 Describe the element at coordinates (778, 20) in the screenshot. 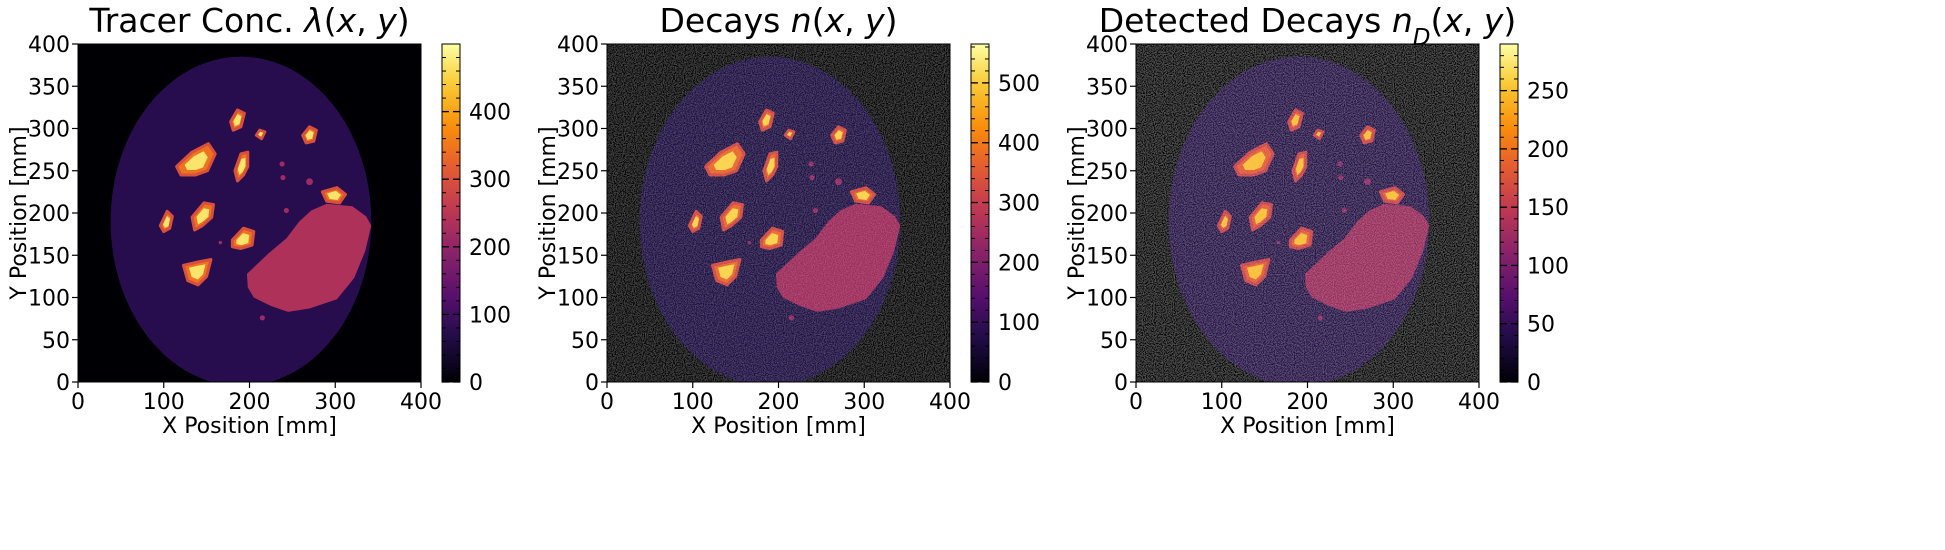

I see `panel-title: Decays n(x, y)` at that location.